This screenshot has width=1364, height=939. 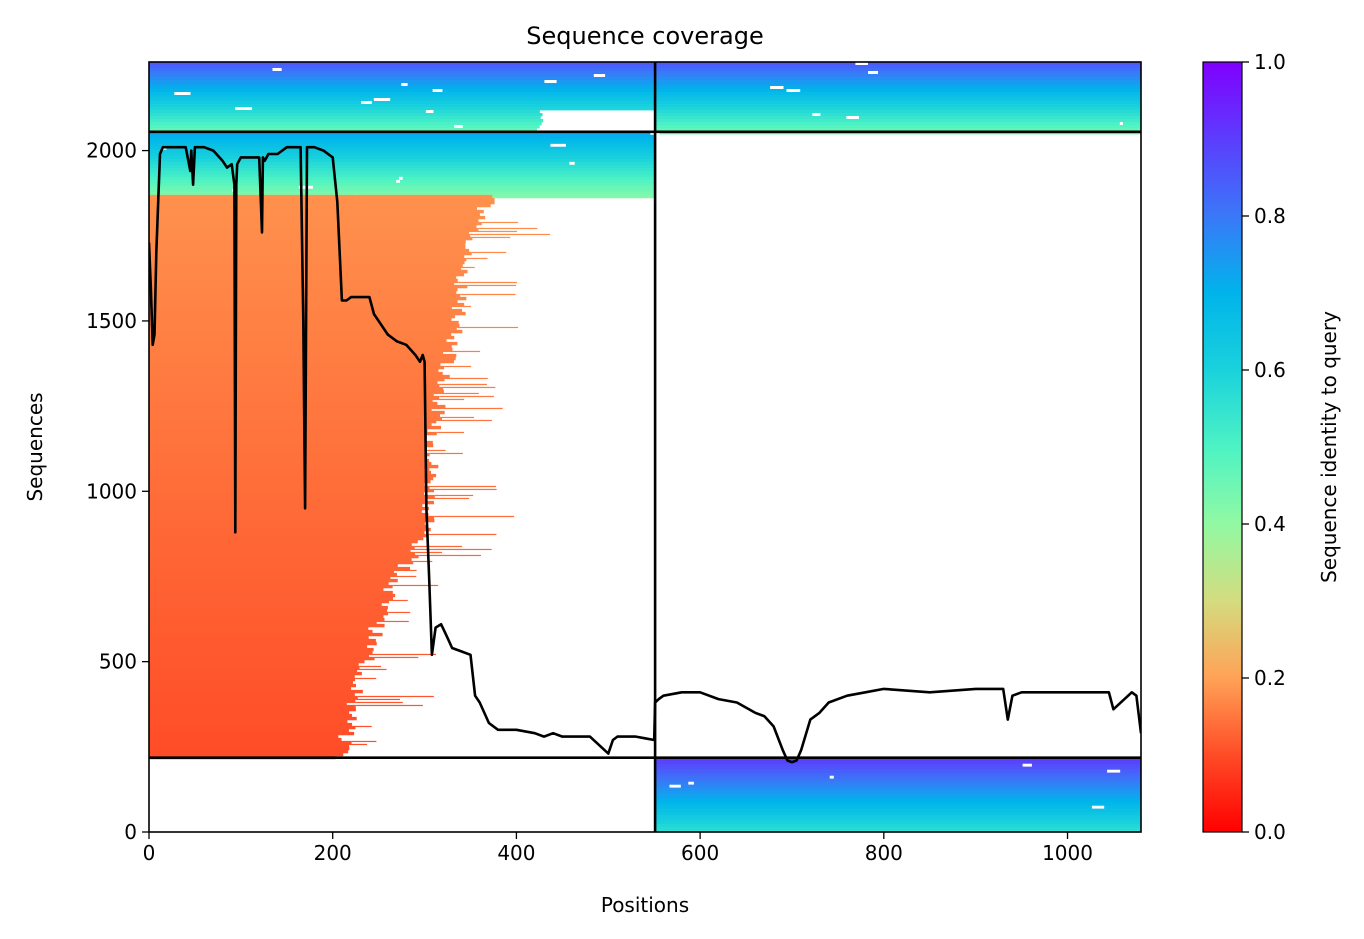 I want to click on colorbar-tick-label: 0.4, so click(x=1270, y=524).